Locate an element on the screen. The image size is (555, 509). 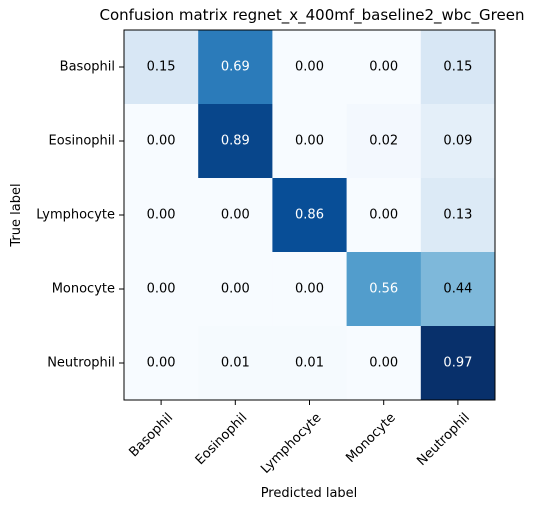
cell-value-label: 0.56 is located at coordinates (383, 289).